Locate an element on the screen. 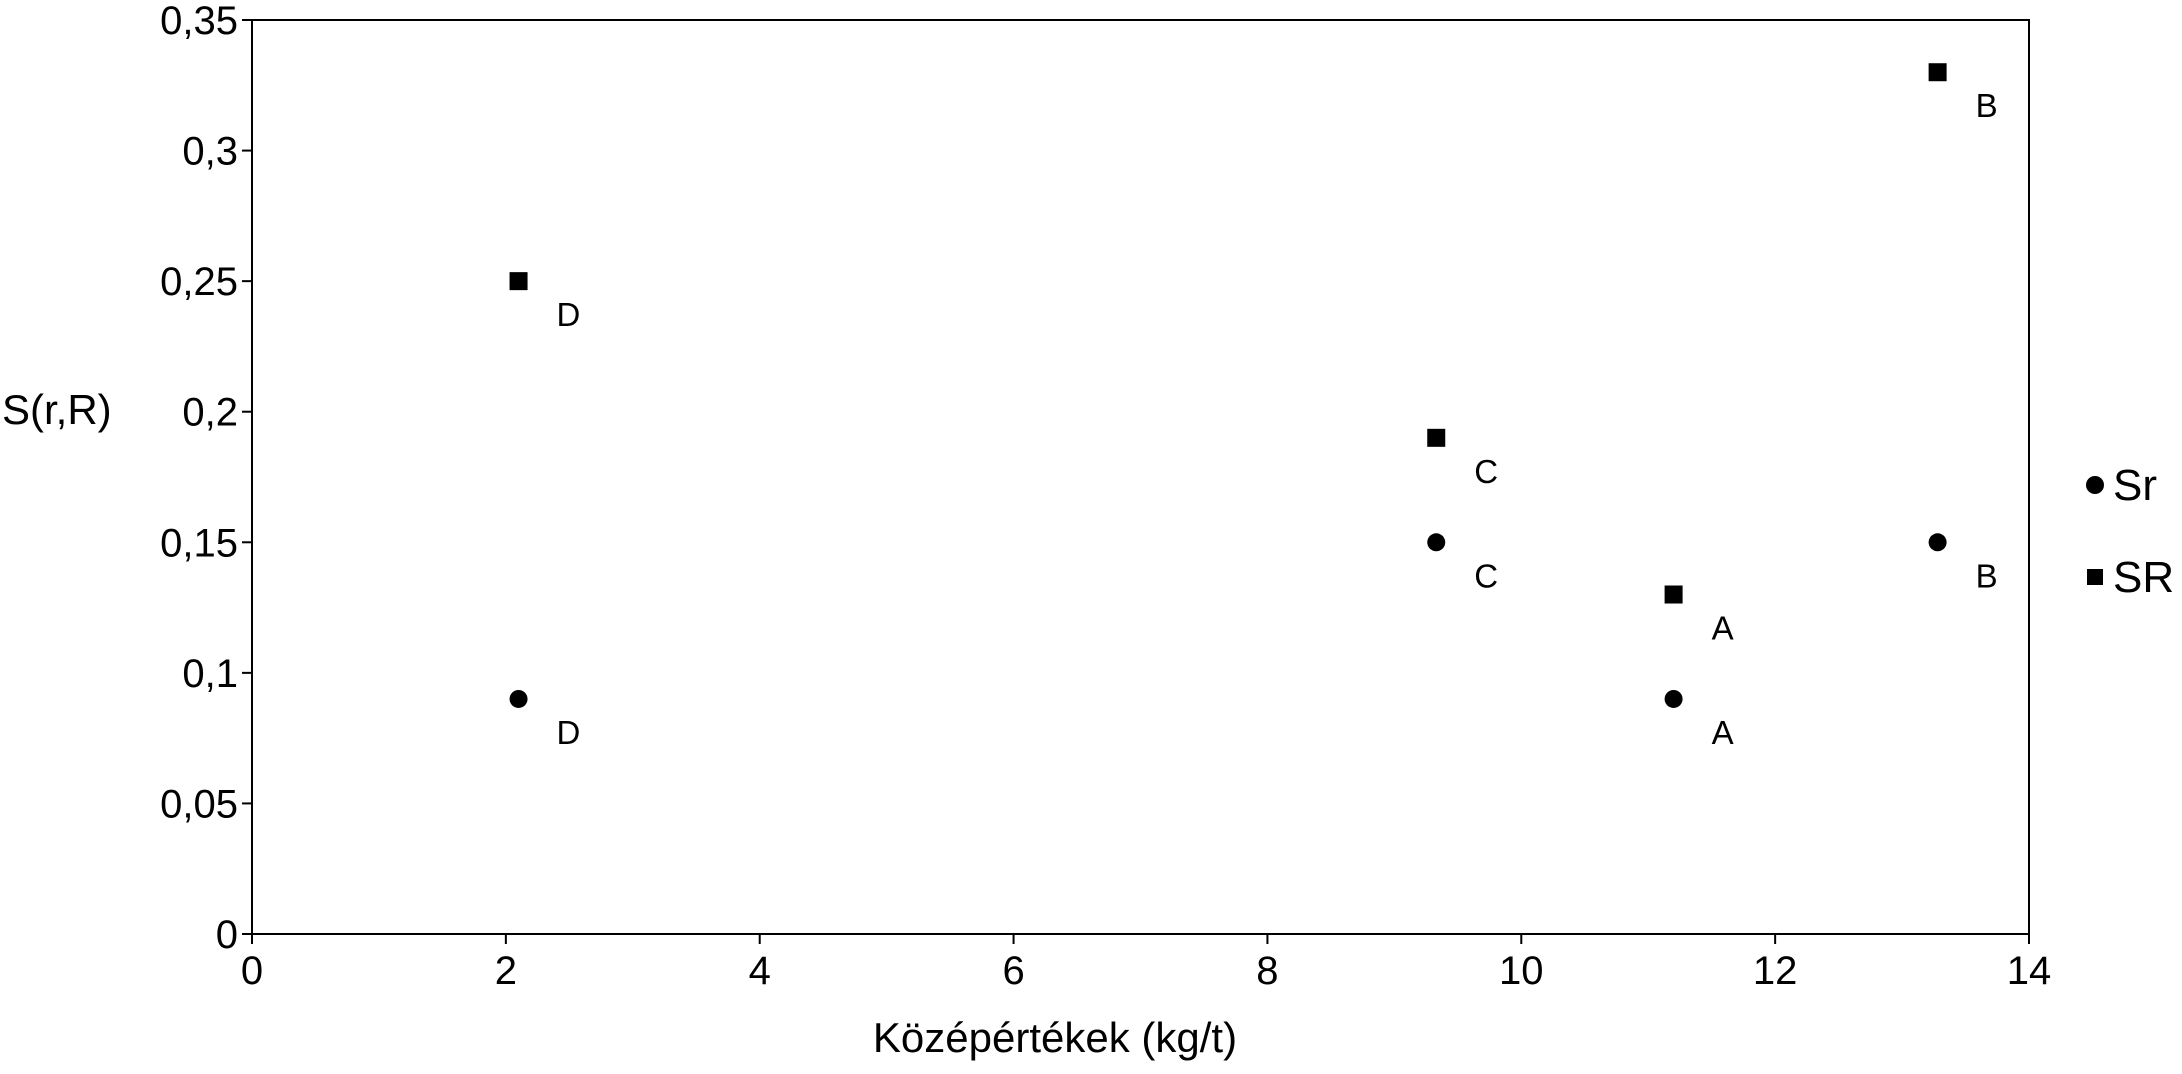  legend-label: Sr is located at coordinates (2135, 485).